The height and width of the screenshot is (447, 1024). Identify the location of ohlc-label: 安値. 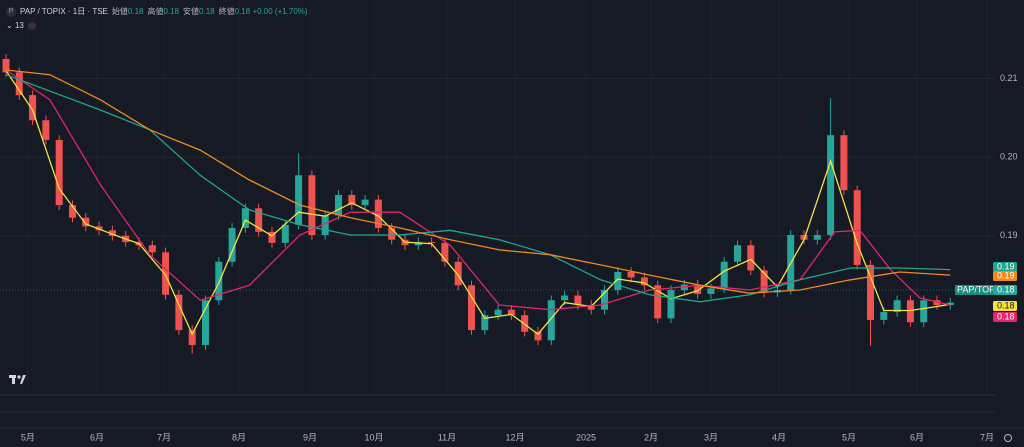
(191, 11).